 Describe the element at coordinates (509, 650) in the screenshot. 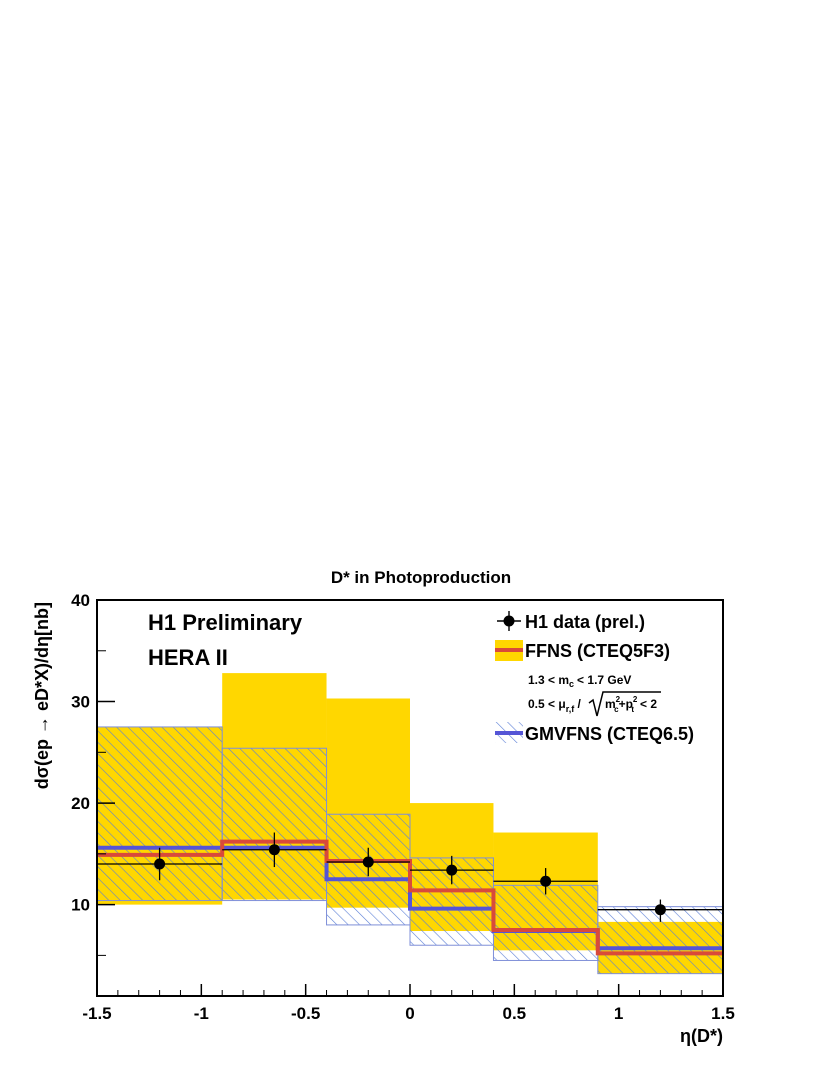

I see `legend-marker-ffns` at that location.